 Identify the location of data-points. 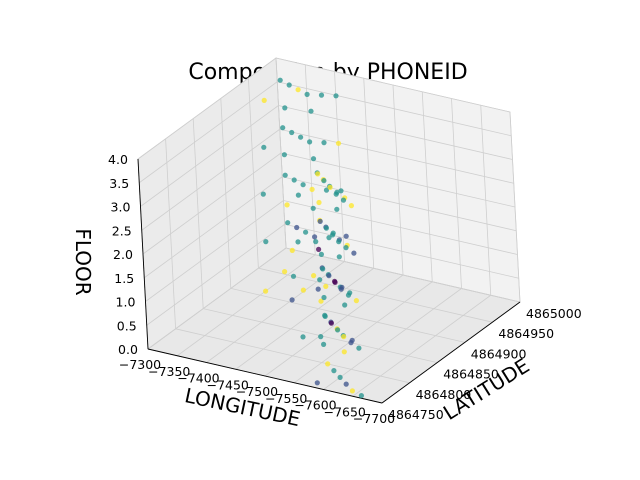
(312, 238).